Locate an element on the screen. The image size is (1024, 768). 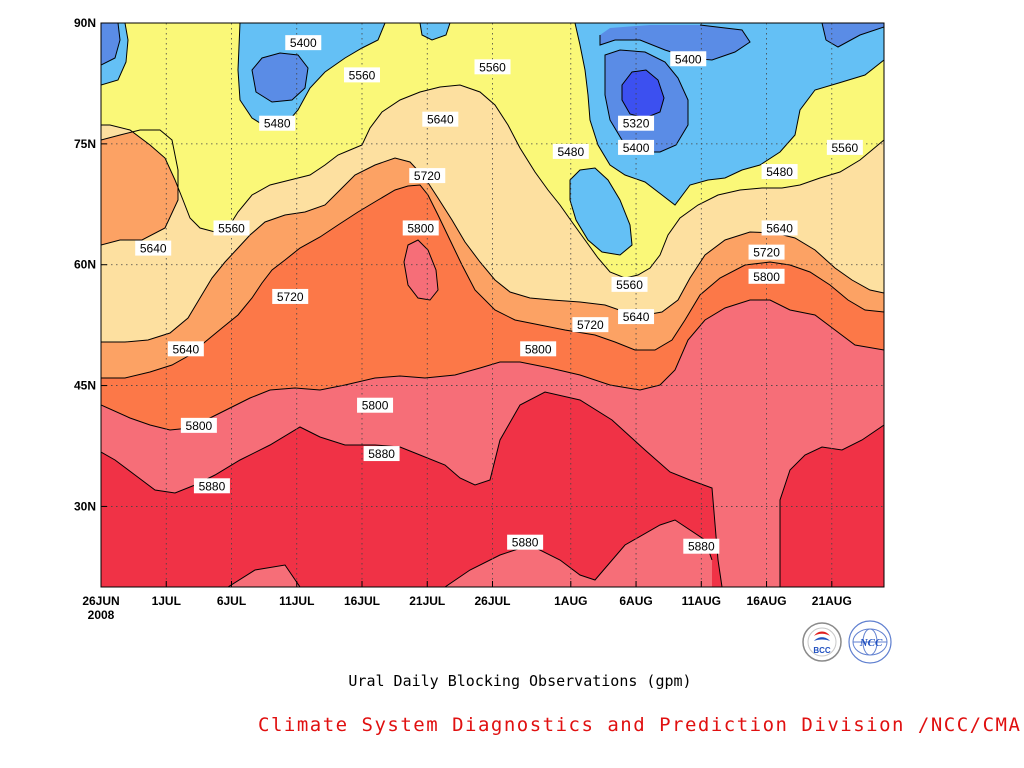
svg-text: NCC is located at coordinates (871, 643).